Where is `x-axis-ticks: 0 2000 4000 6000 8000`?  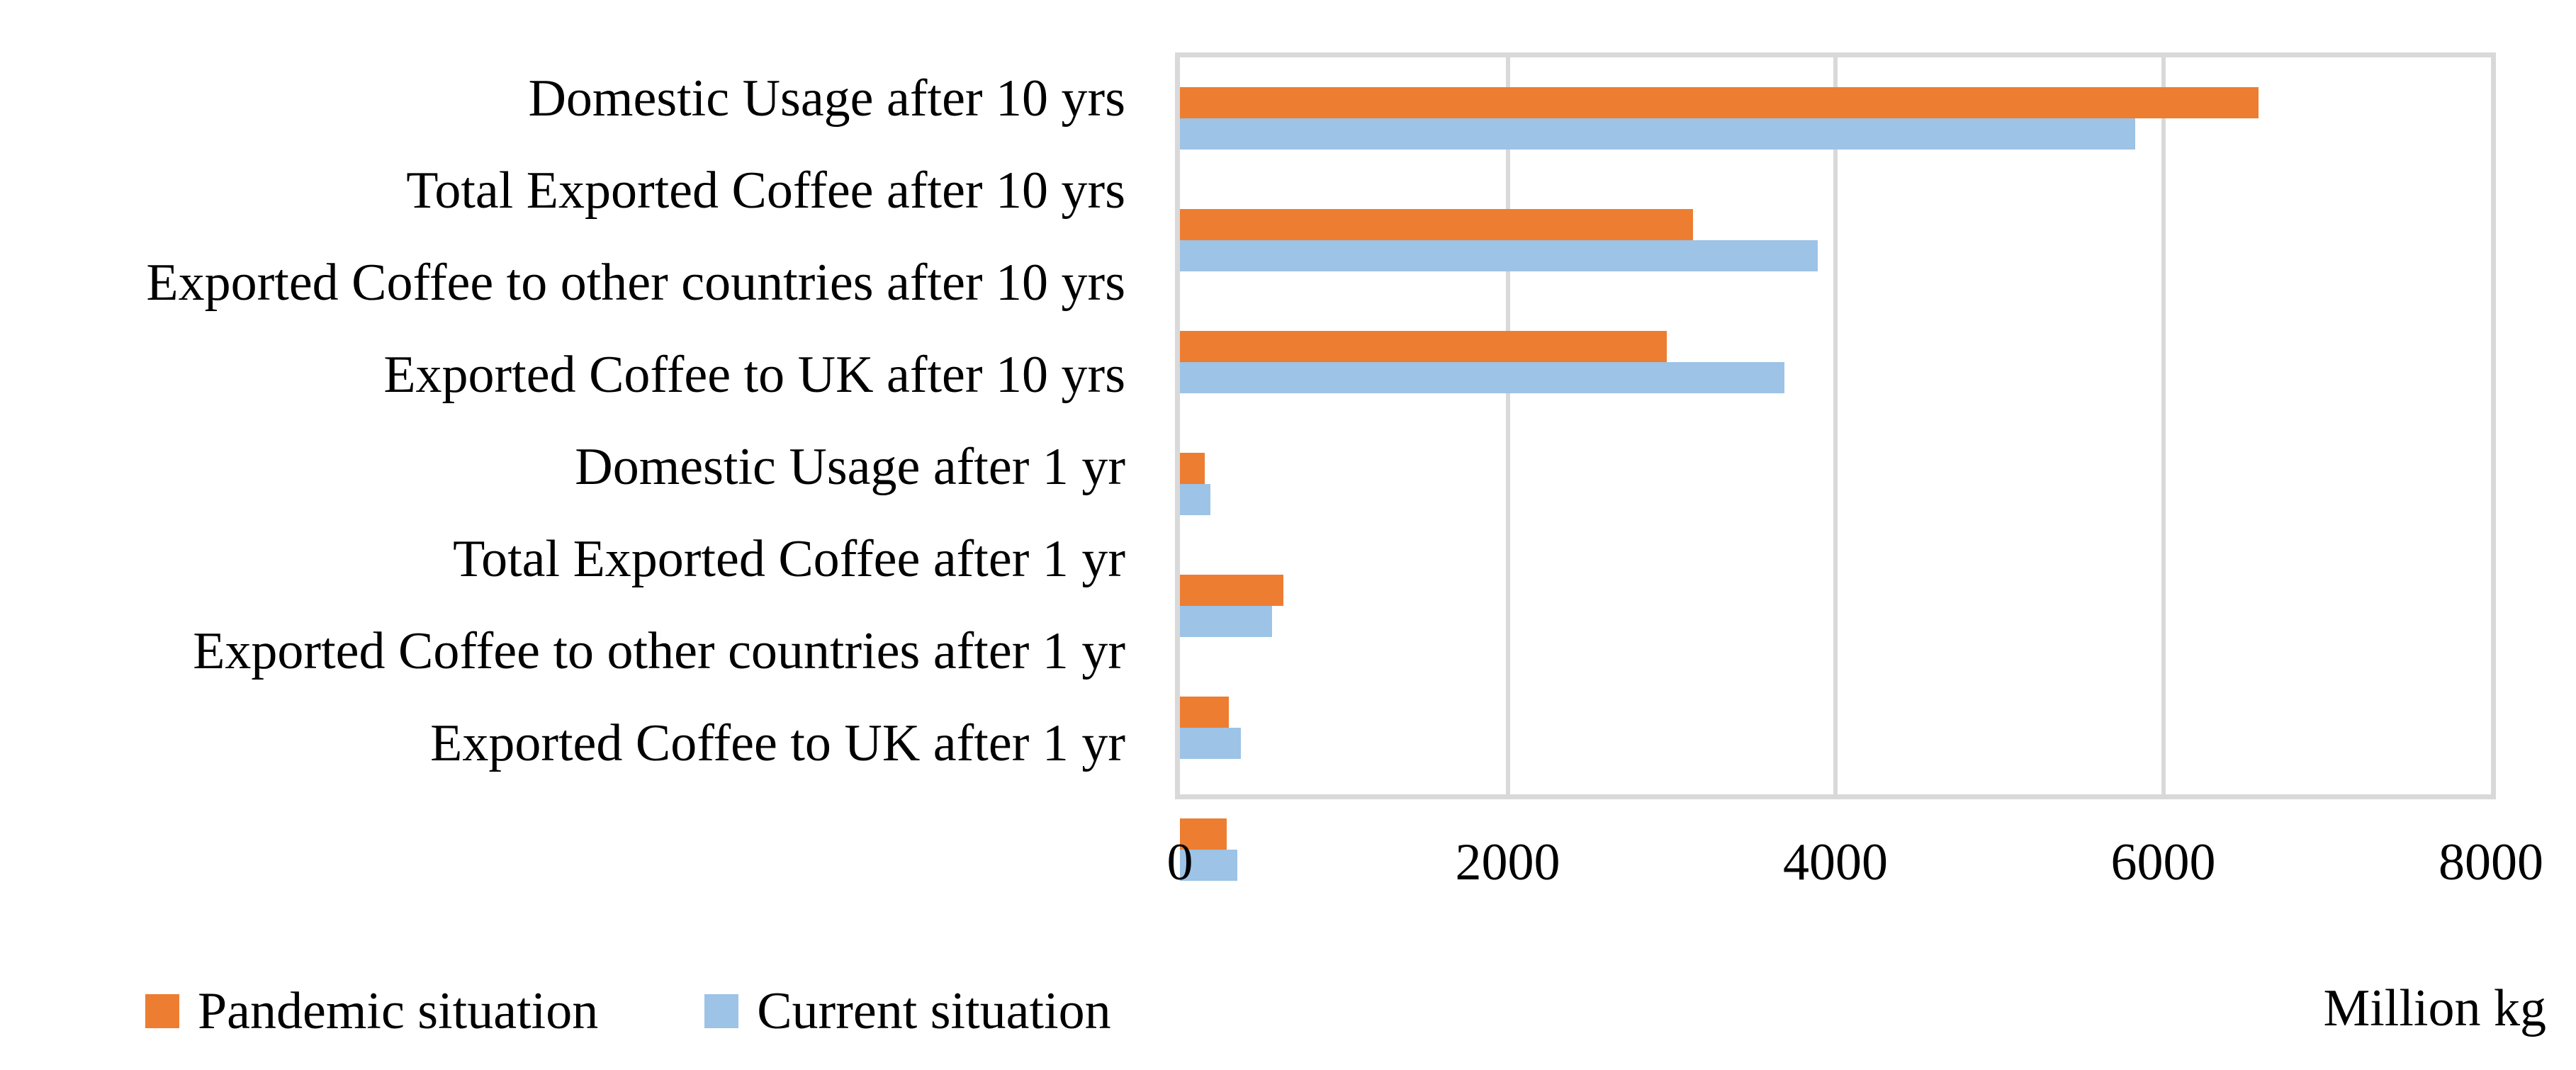 x-axis-ticks: 0 2000 4000 6000 8000 is located at coordinates (1855, 866).